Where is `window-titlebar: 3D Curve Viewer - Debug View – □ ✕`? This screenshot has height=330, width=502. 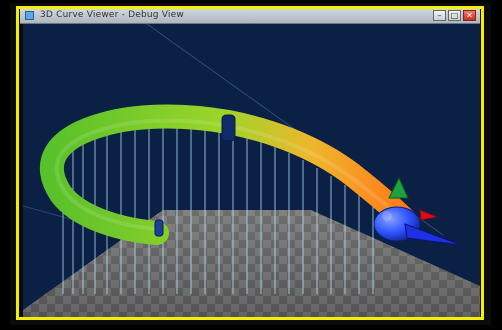 window-titlebar: 3D Curve Viewer - Debug View – □ ✕ is located at coordinates (250, 16).